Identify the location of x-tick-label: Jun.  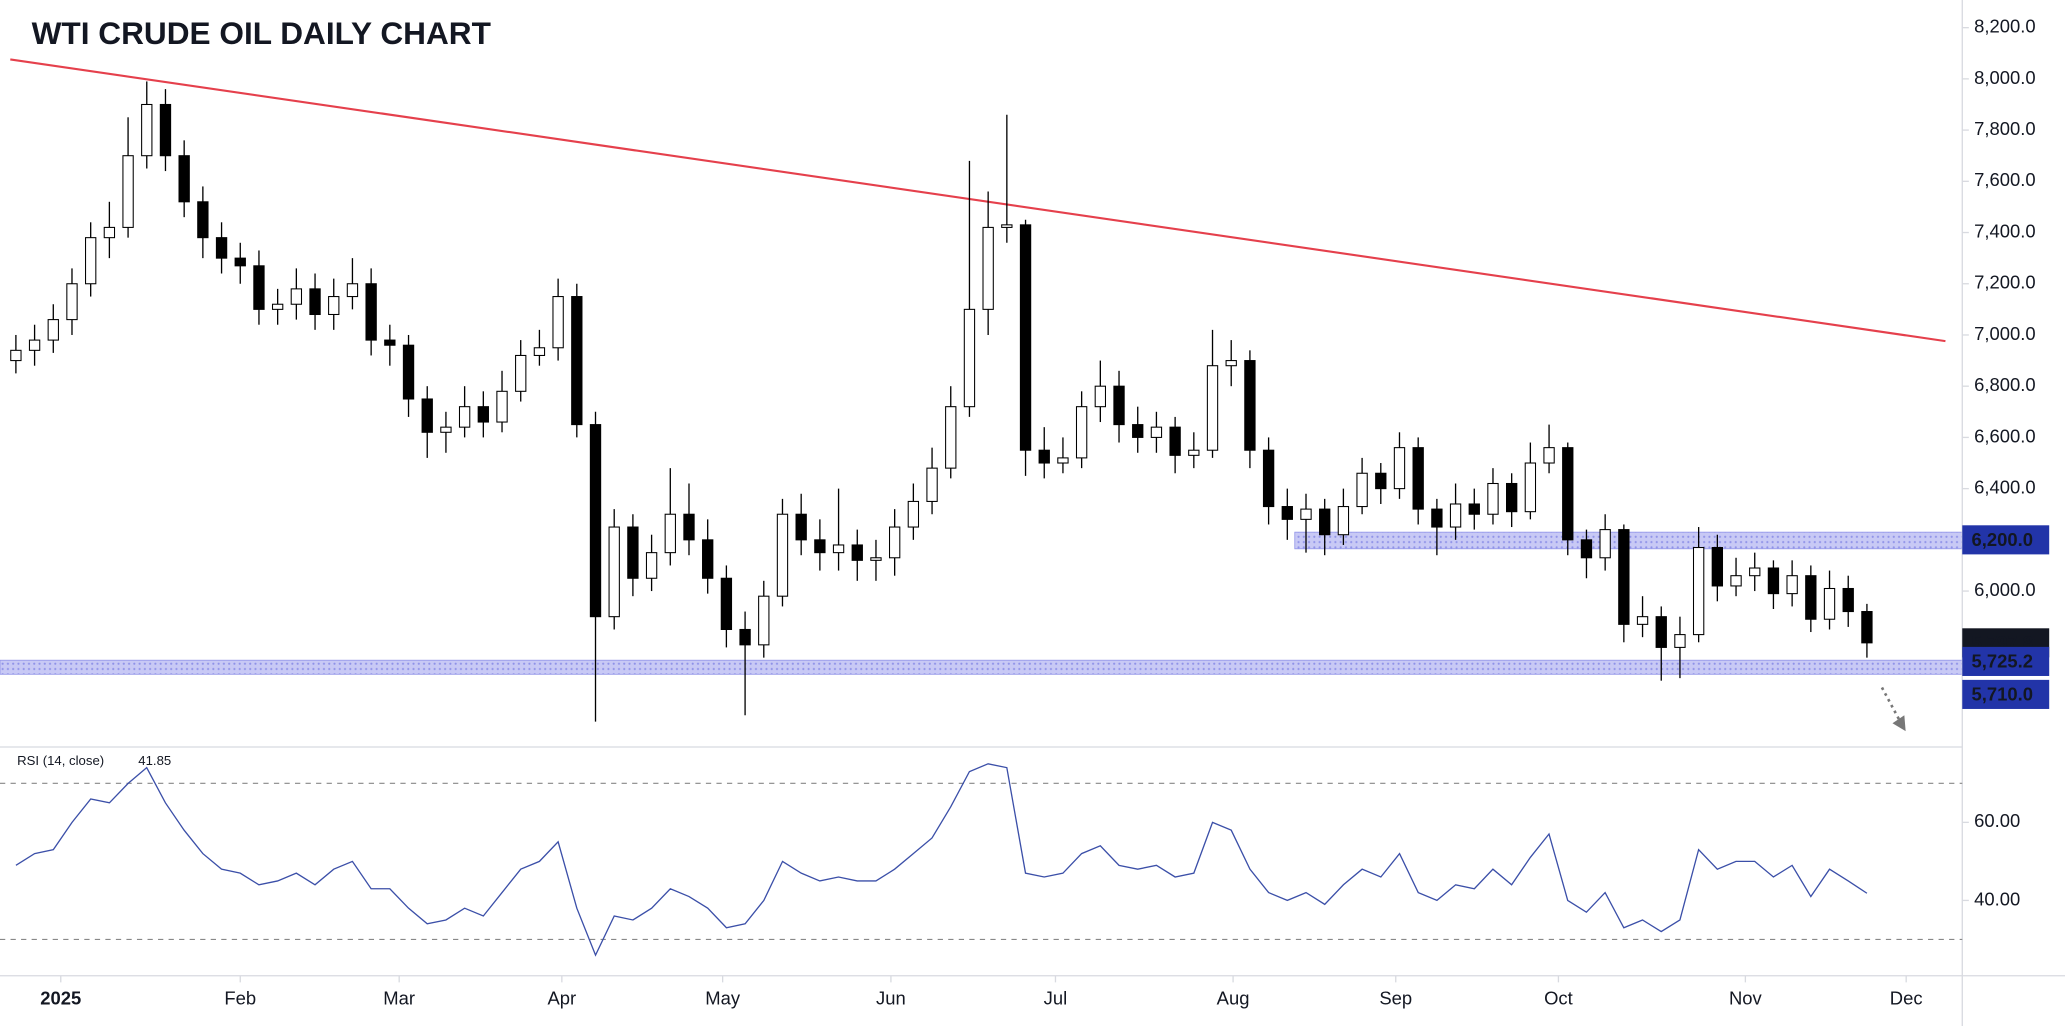
(891, 997).